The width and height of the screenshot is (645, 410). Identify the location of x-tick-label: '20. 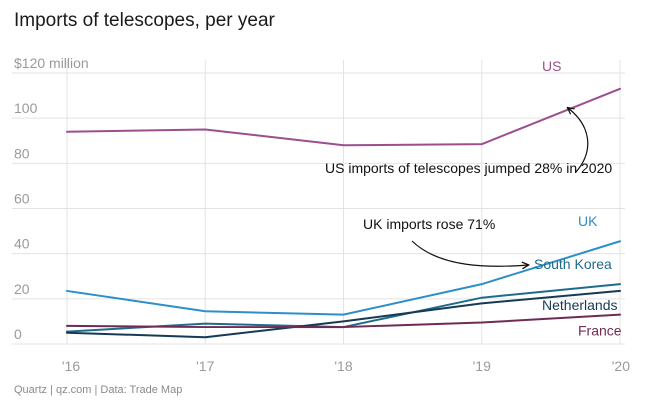
(621, 366).